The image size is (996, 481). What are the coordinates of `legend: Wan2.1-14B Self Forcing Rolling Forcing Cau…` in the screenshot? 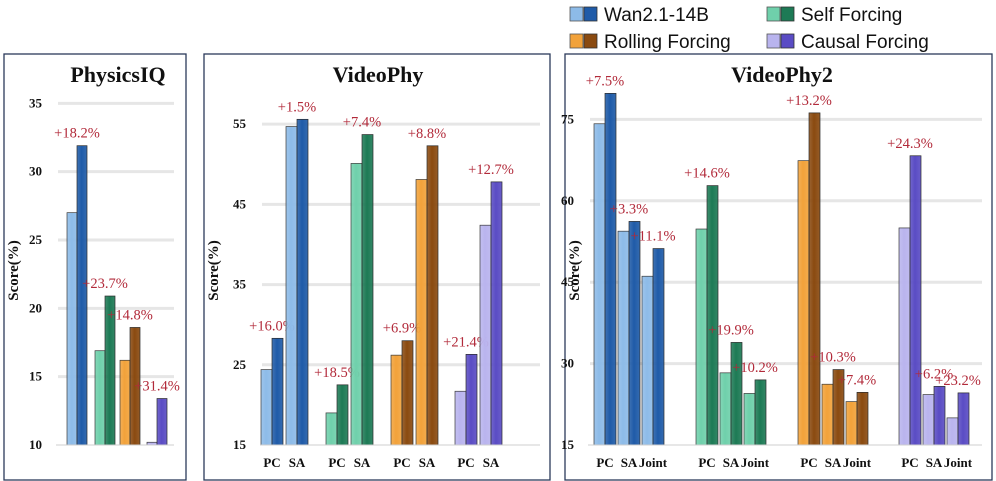 It's located at (749, 29).